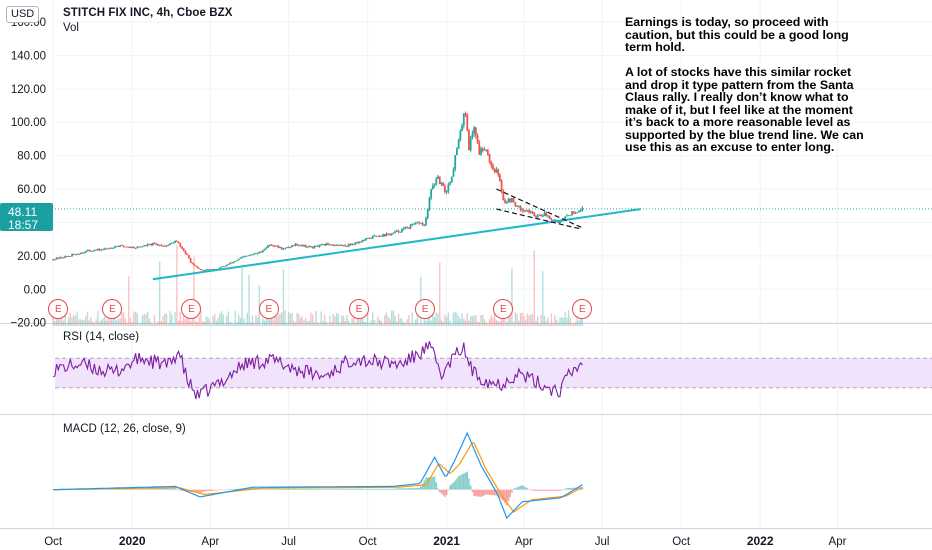  Describe the element at coordinates (318, 477) in the screenshot. I see `signal-line` at that location.